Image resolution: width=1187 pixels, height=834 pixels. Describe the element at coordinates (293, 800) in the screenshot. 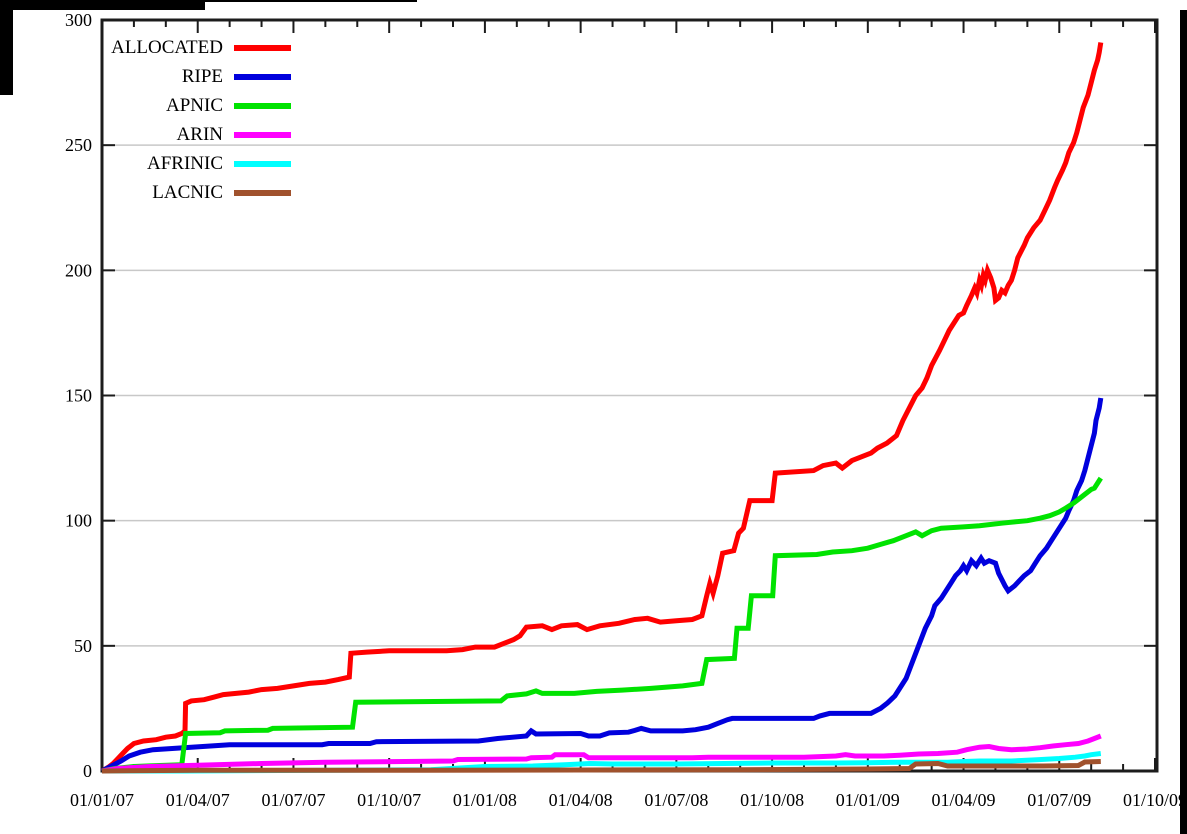

I see `x-tick-label-01/07/07: 01/07/07` at that location.